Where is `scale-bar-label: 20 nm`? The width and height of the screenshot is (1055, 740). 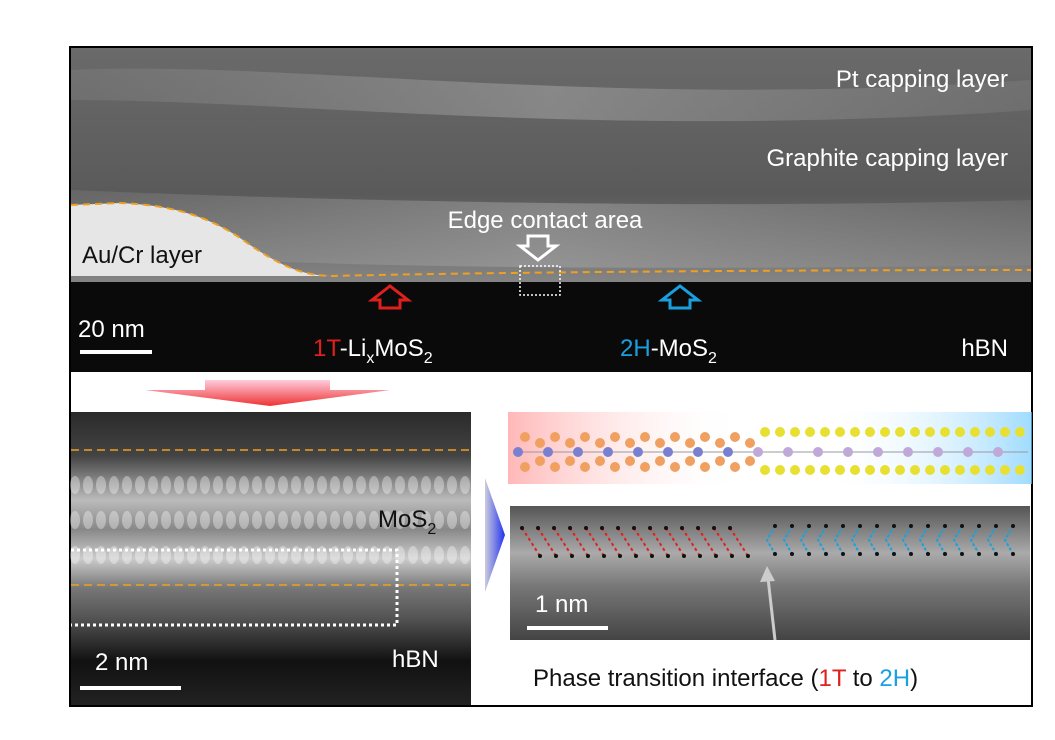 scale-bar-label: 20 nm is located at coordinates (111, 329).